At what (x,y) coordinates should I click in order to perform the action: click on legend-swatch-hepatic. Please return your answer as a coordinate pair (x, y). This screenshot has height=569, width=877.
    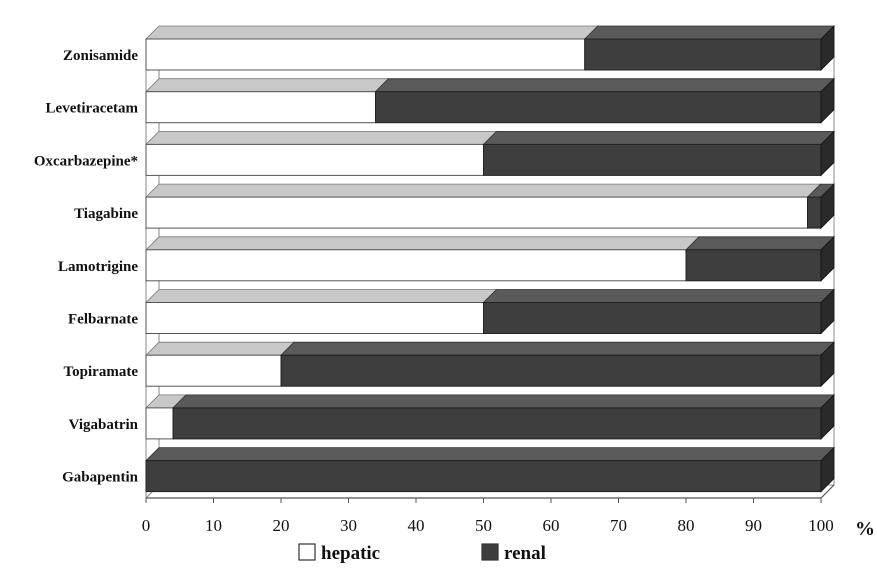
    Looking at the image, I should click on (307, 552).